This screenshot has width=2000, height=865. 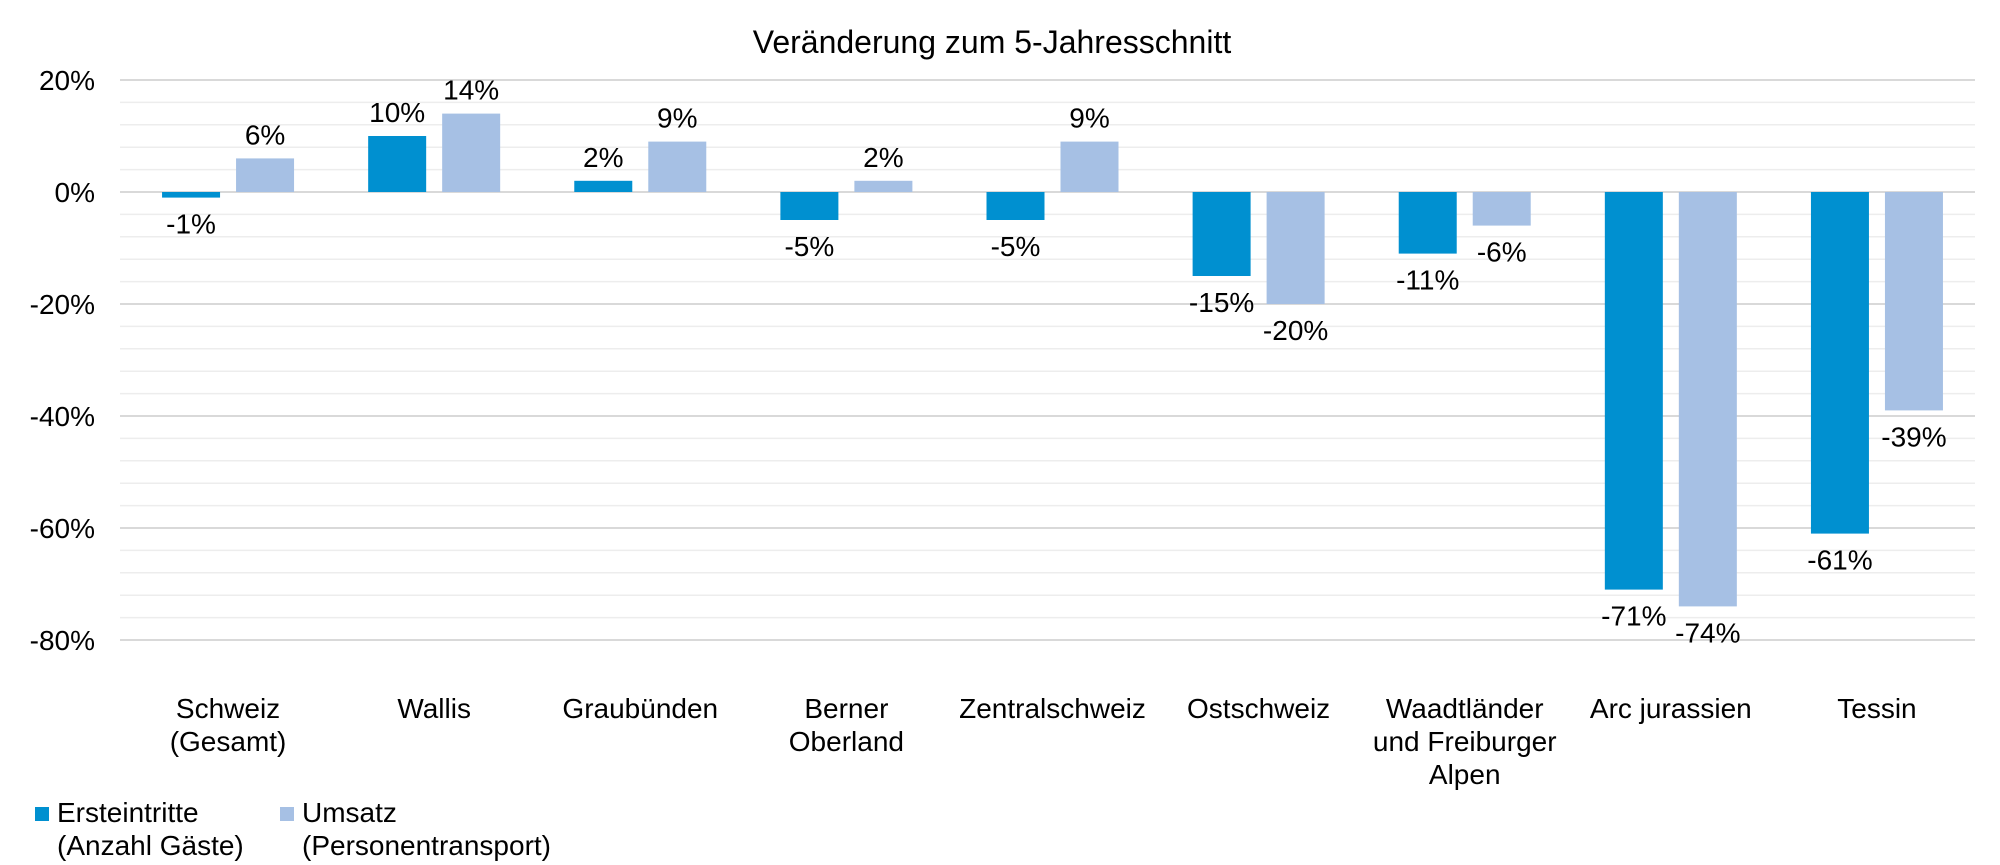 I want to click on x-tick-label: Graubünden, so click(x=640, y=708).